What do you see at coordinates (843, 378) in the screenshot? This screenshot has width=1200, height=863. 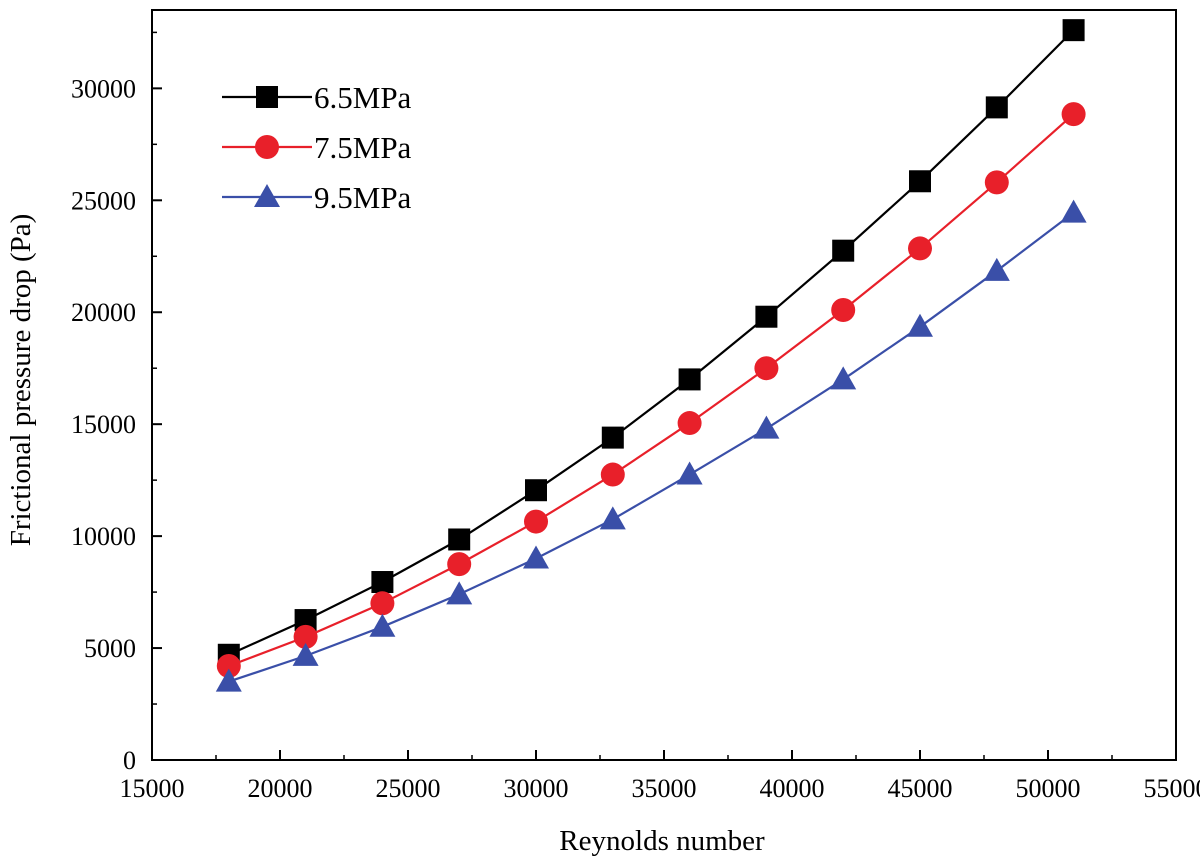 I see `data-point-9.5MPa-42000` at bounding box center [843, 378].